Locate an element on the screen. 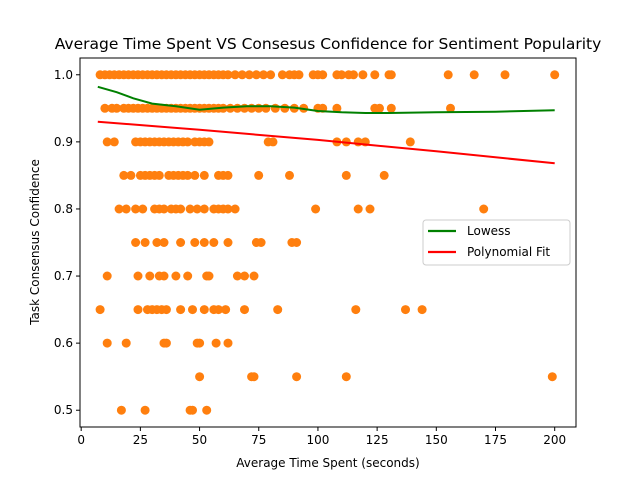 The width and height of the screenshot is (640, 480). x-tick-label: 125 is located at coordinates (377, 440).